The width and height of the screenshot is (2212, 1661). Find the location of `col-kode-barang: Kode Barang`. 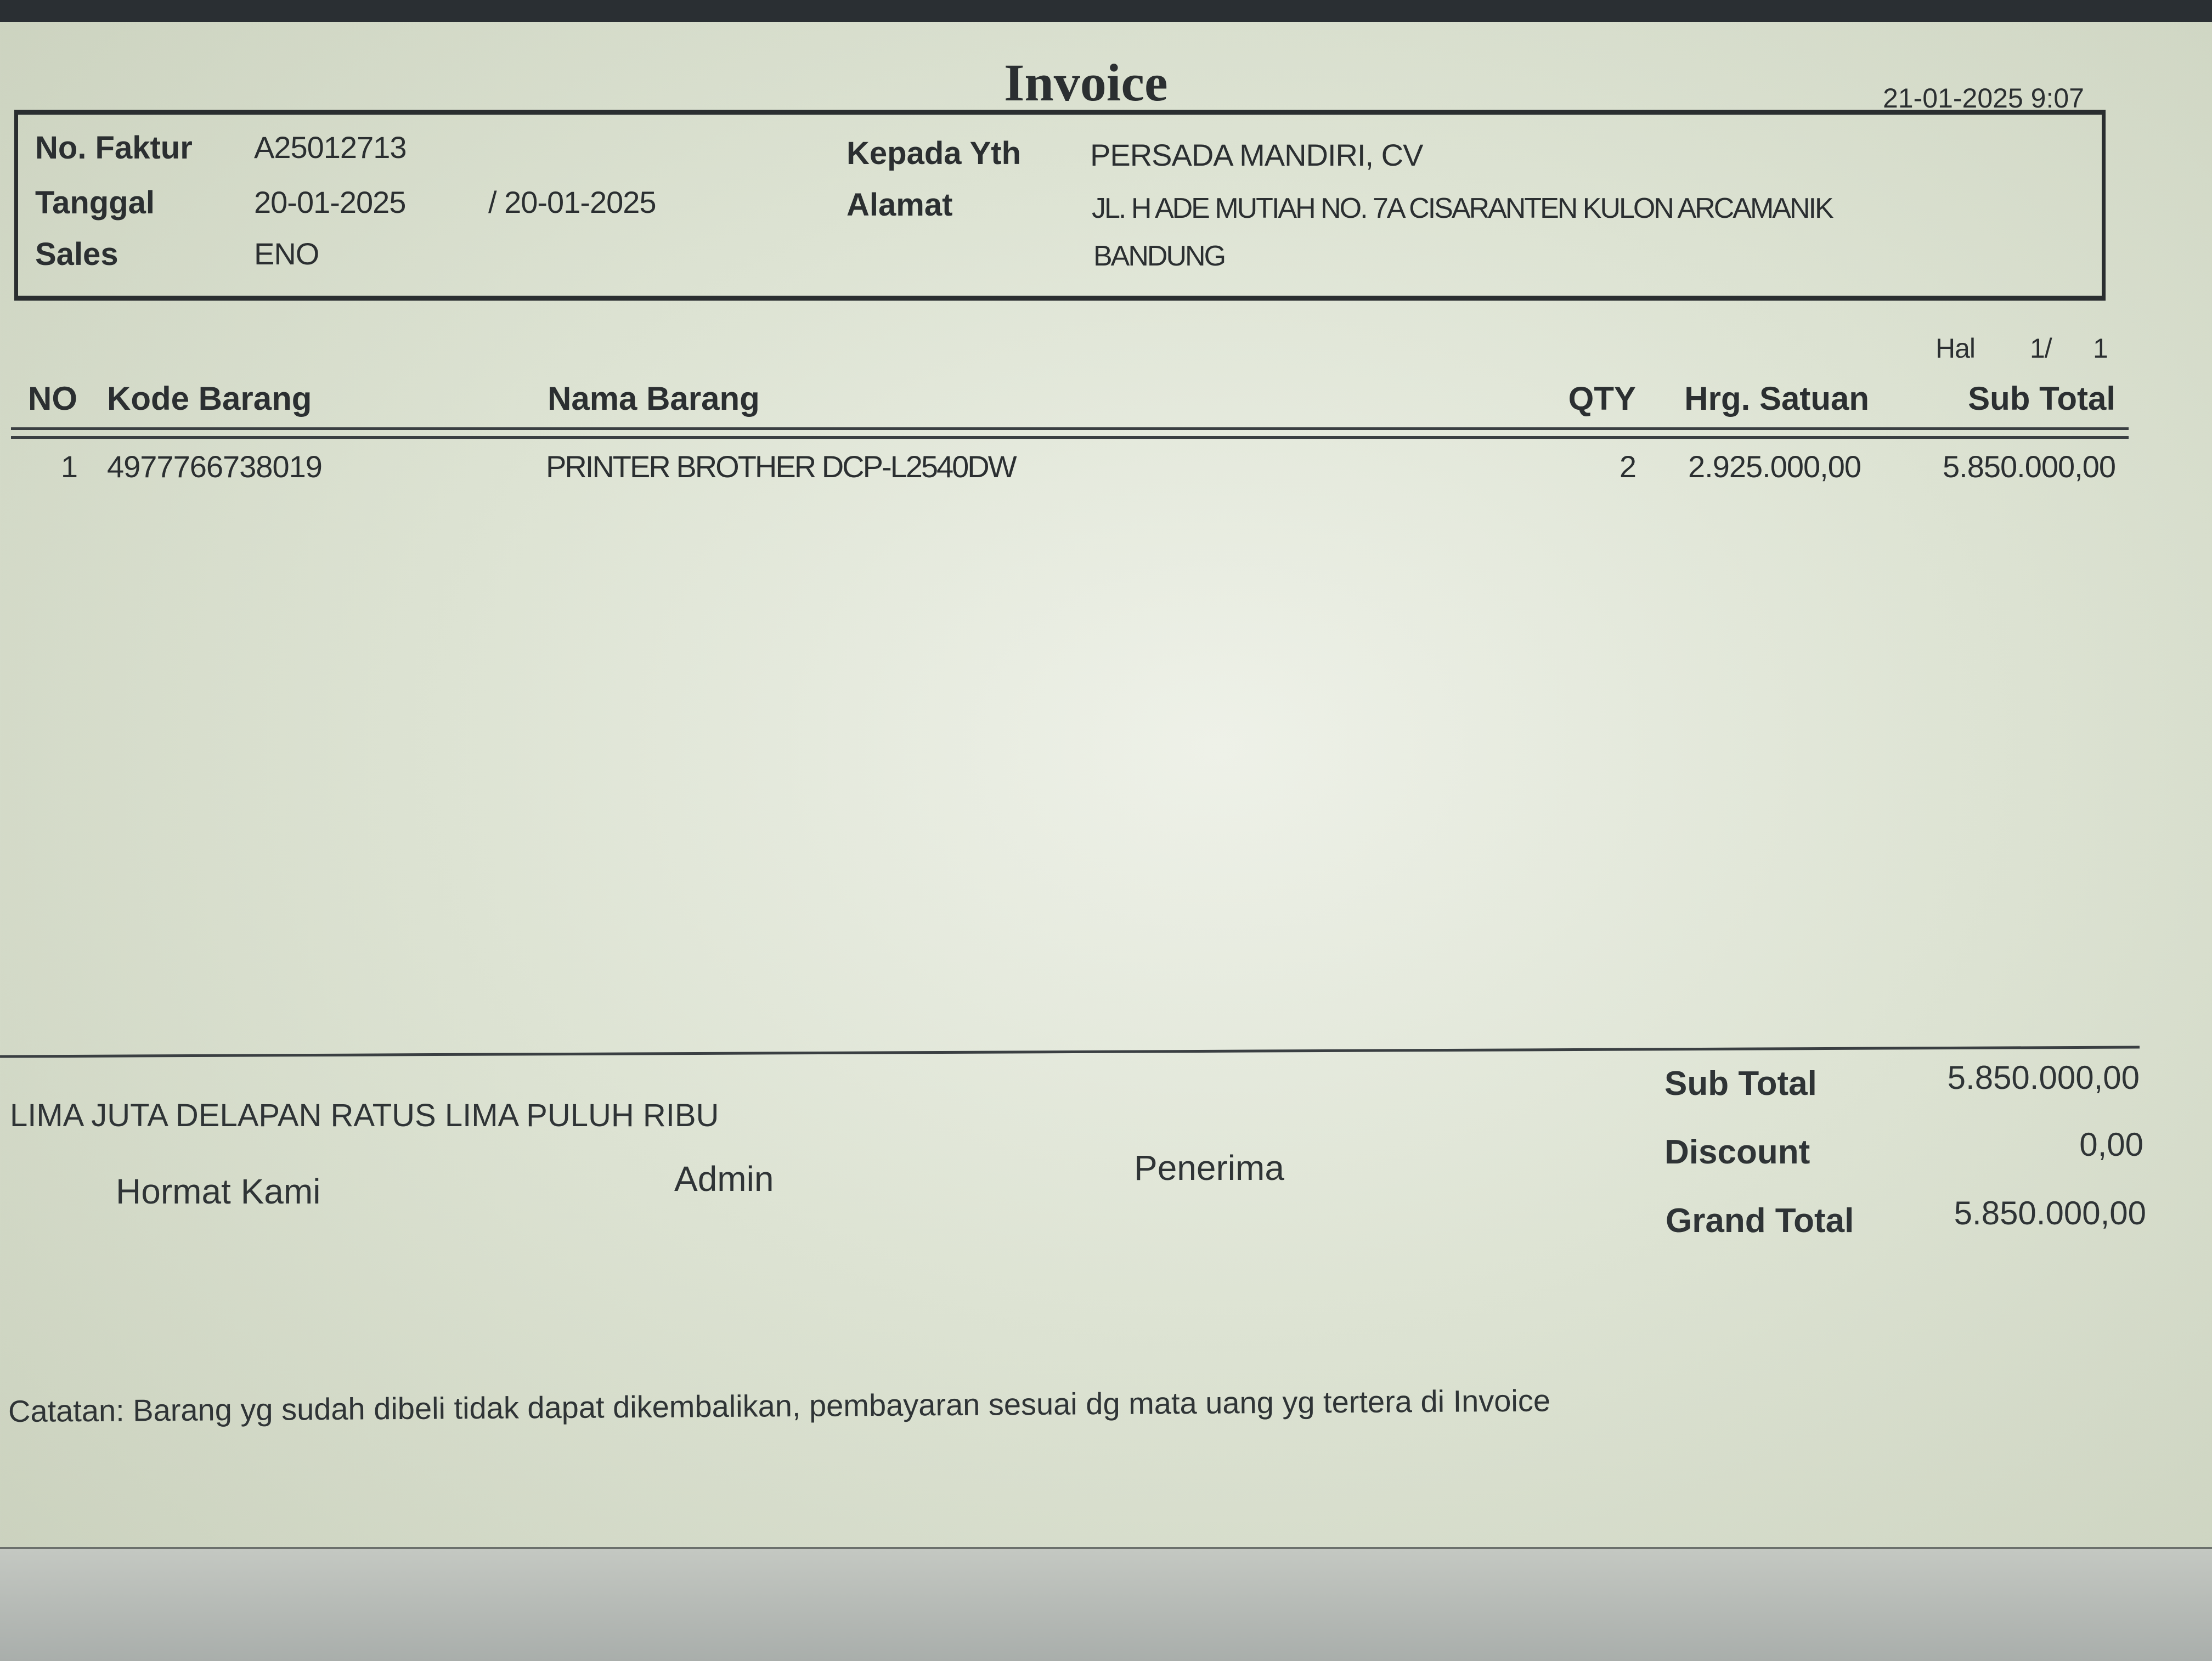

col-kode-barang: Kode Barang is located at coordinates (210, 399).